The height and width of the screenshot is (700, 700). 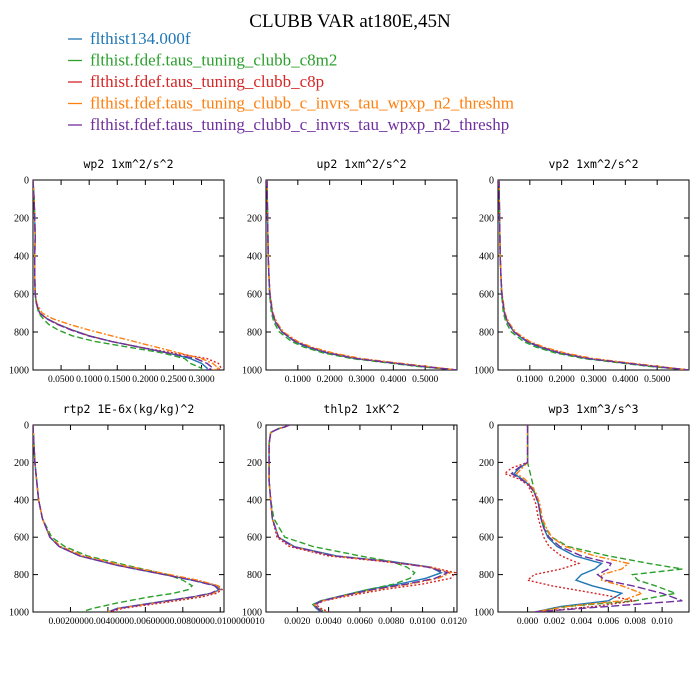 I want to click on x-tick-label: 0.010, so click(x=662, y=622).